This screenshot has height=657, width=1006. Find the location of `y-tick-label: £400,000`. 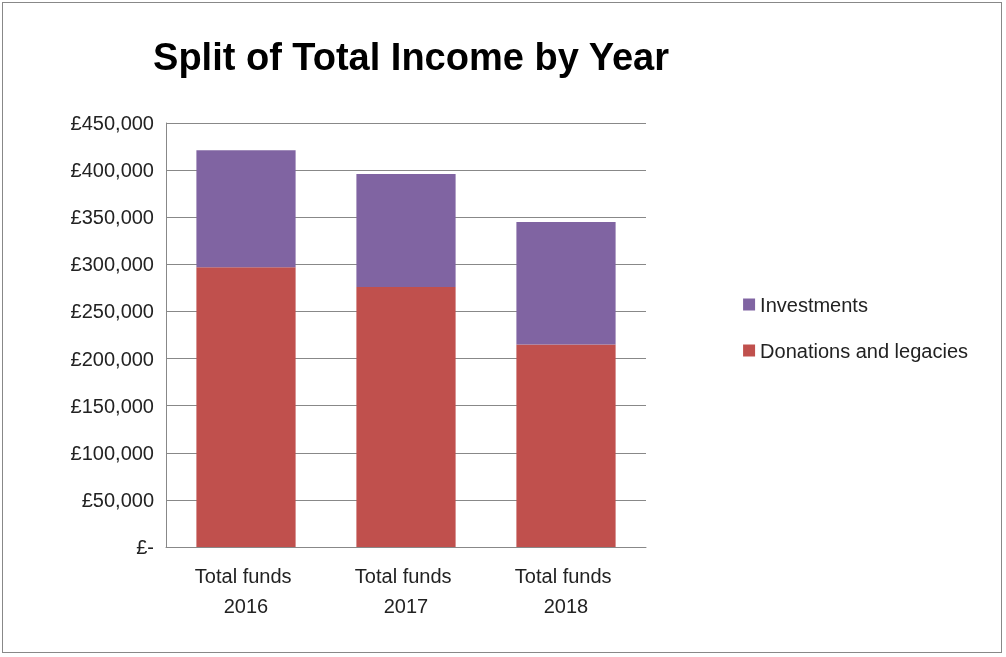

y-tick-label: £400,000 is located at coordinates (112, 170).